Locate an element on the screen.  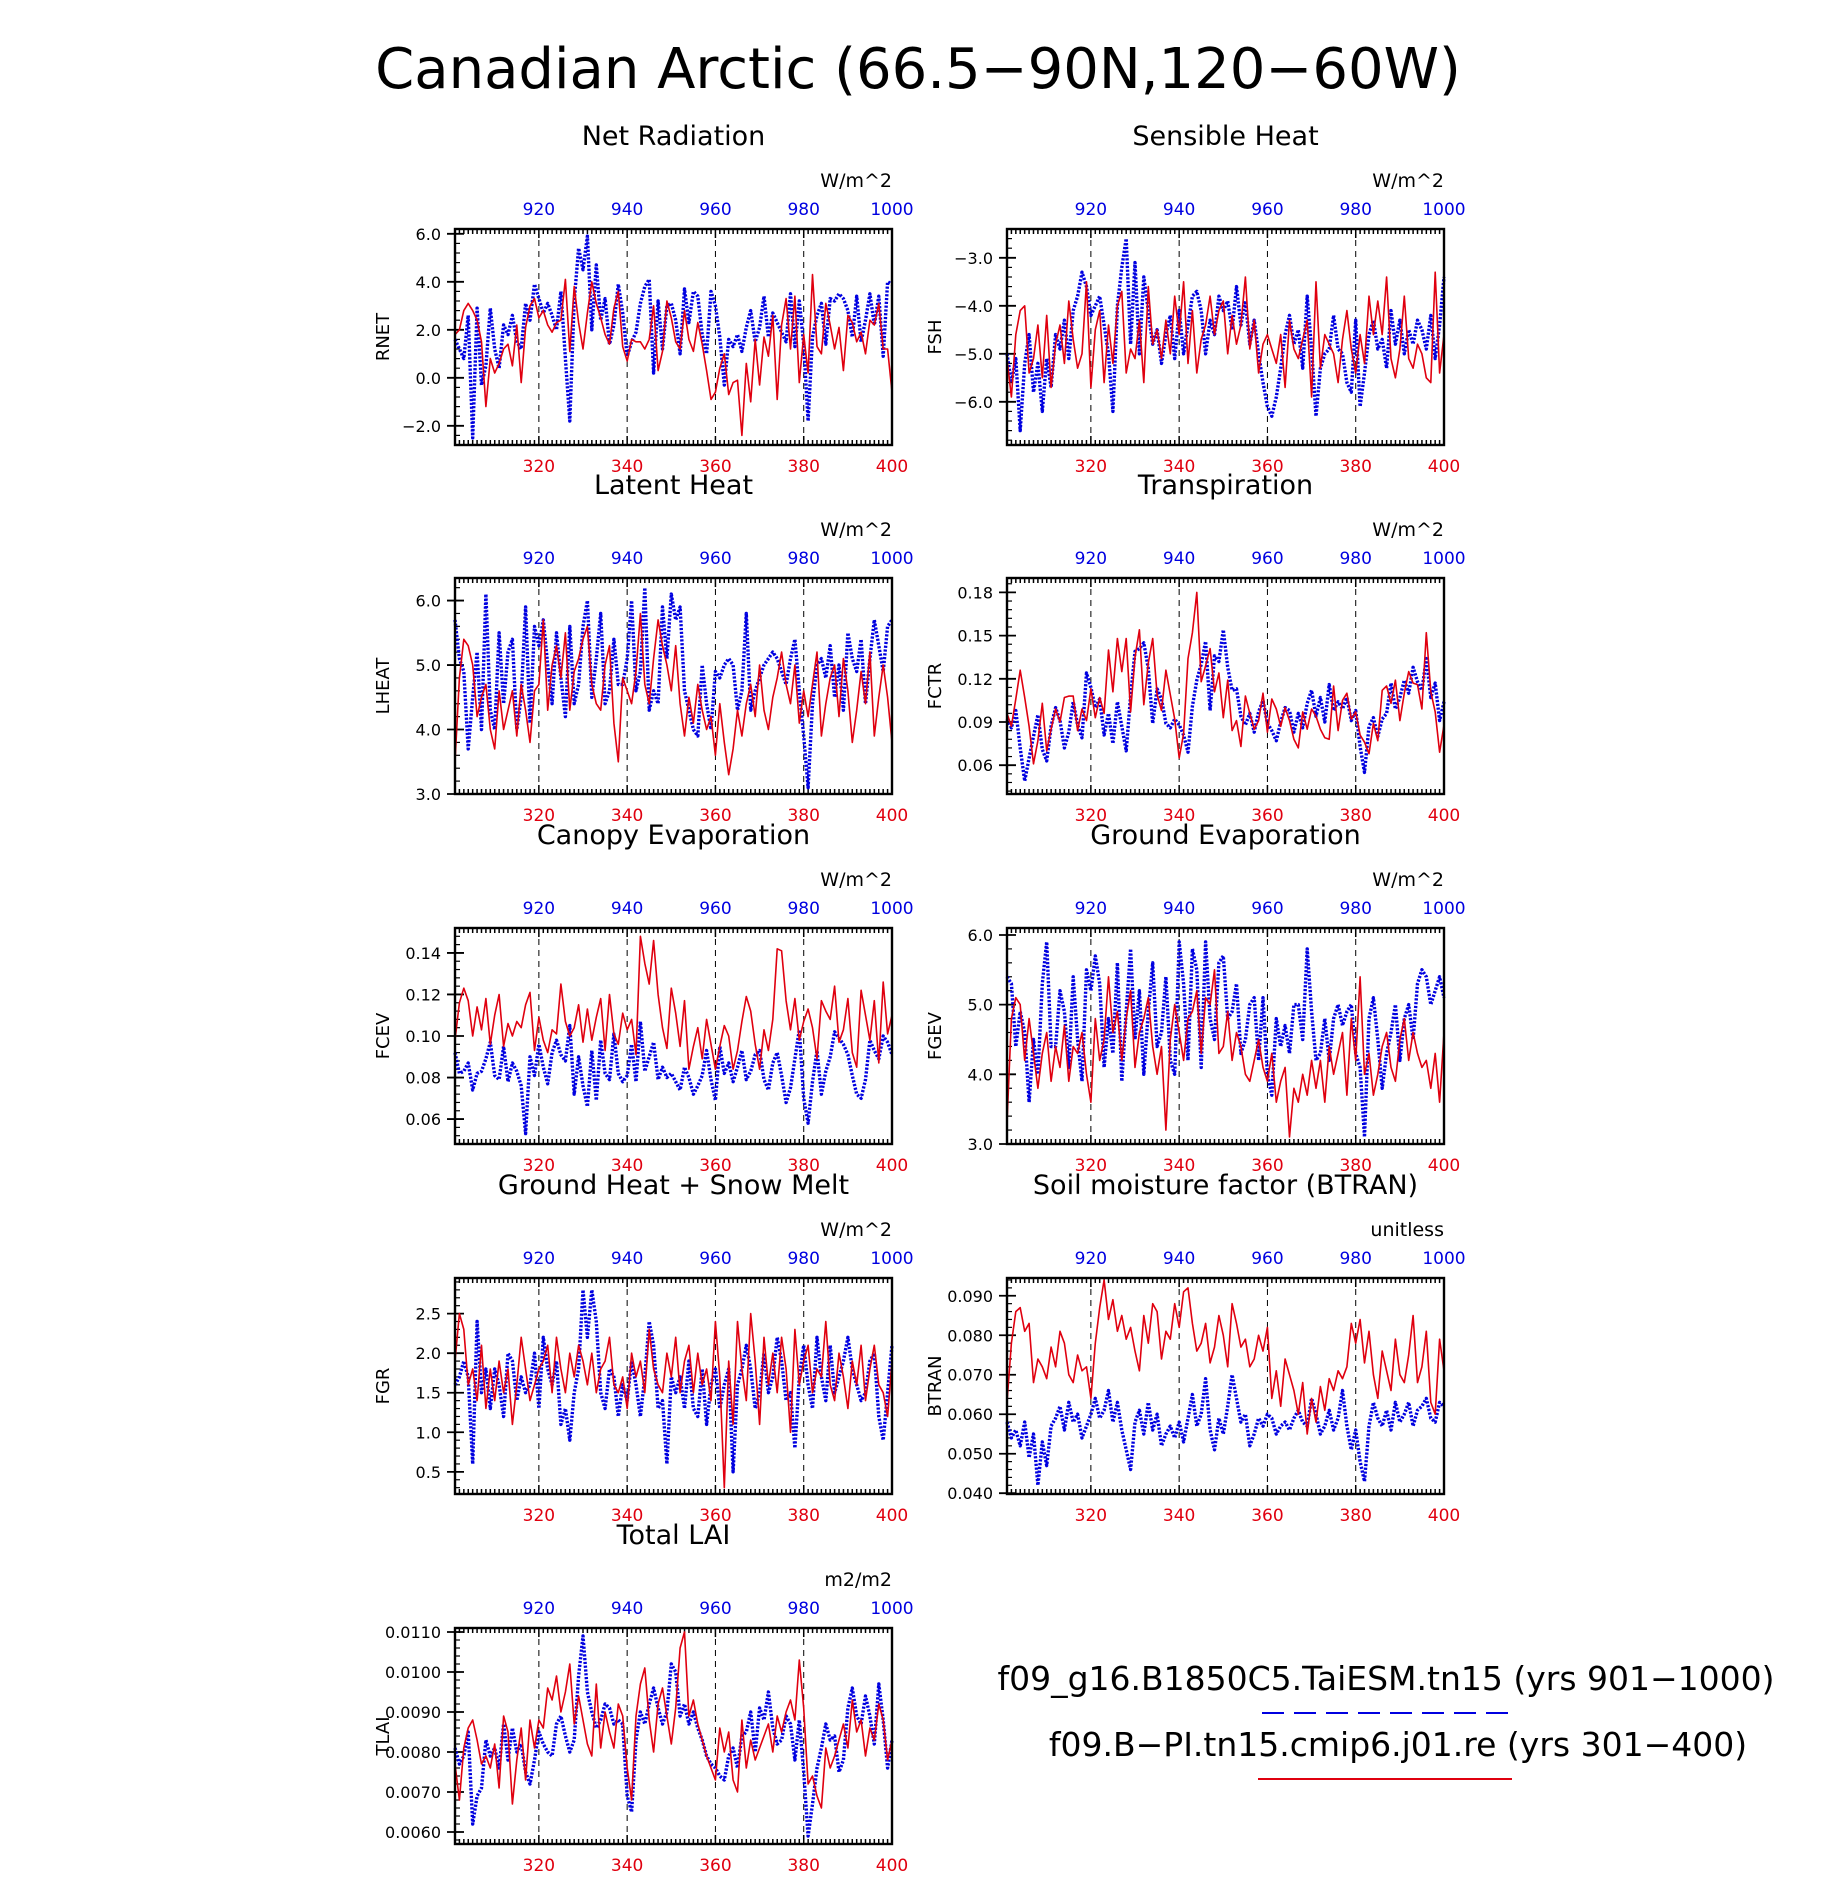
y-axis-label: LHEAT is located at coordinates (383, 686).